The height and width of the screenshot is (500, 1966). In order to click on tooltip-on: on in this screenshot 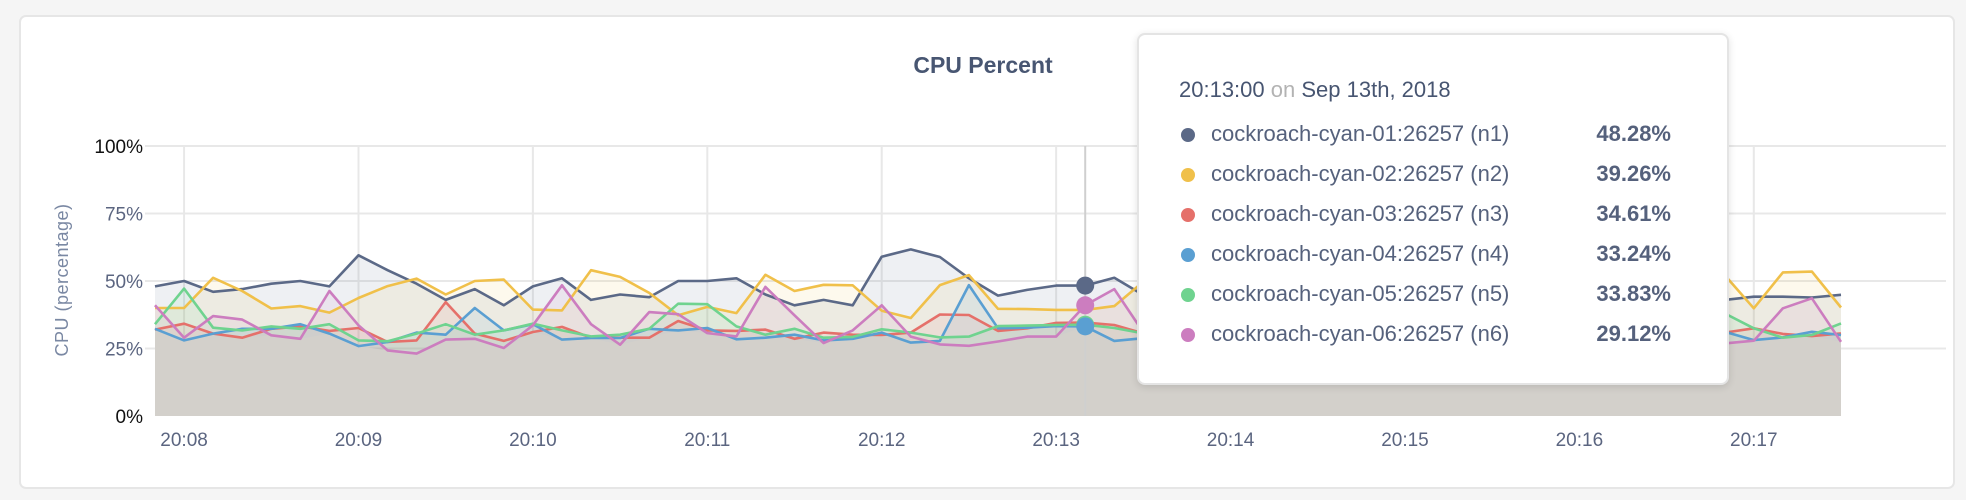, I will do `click(1283, 89)`.